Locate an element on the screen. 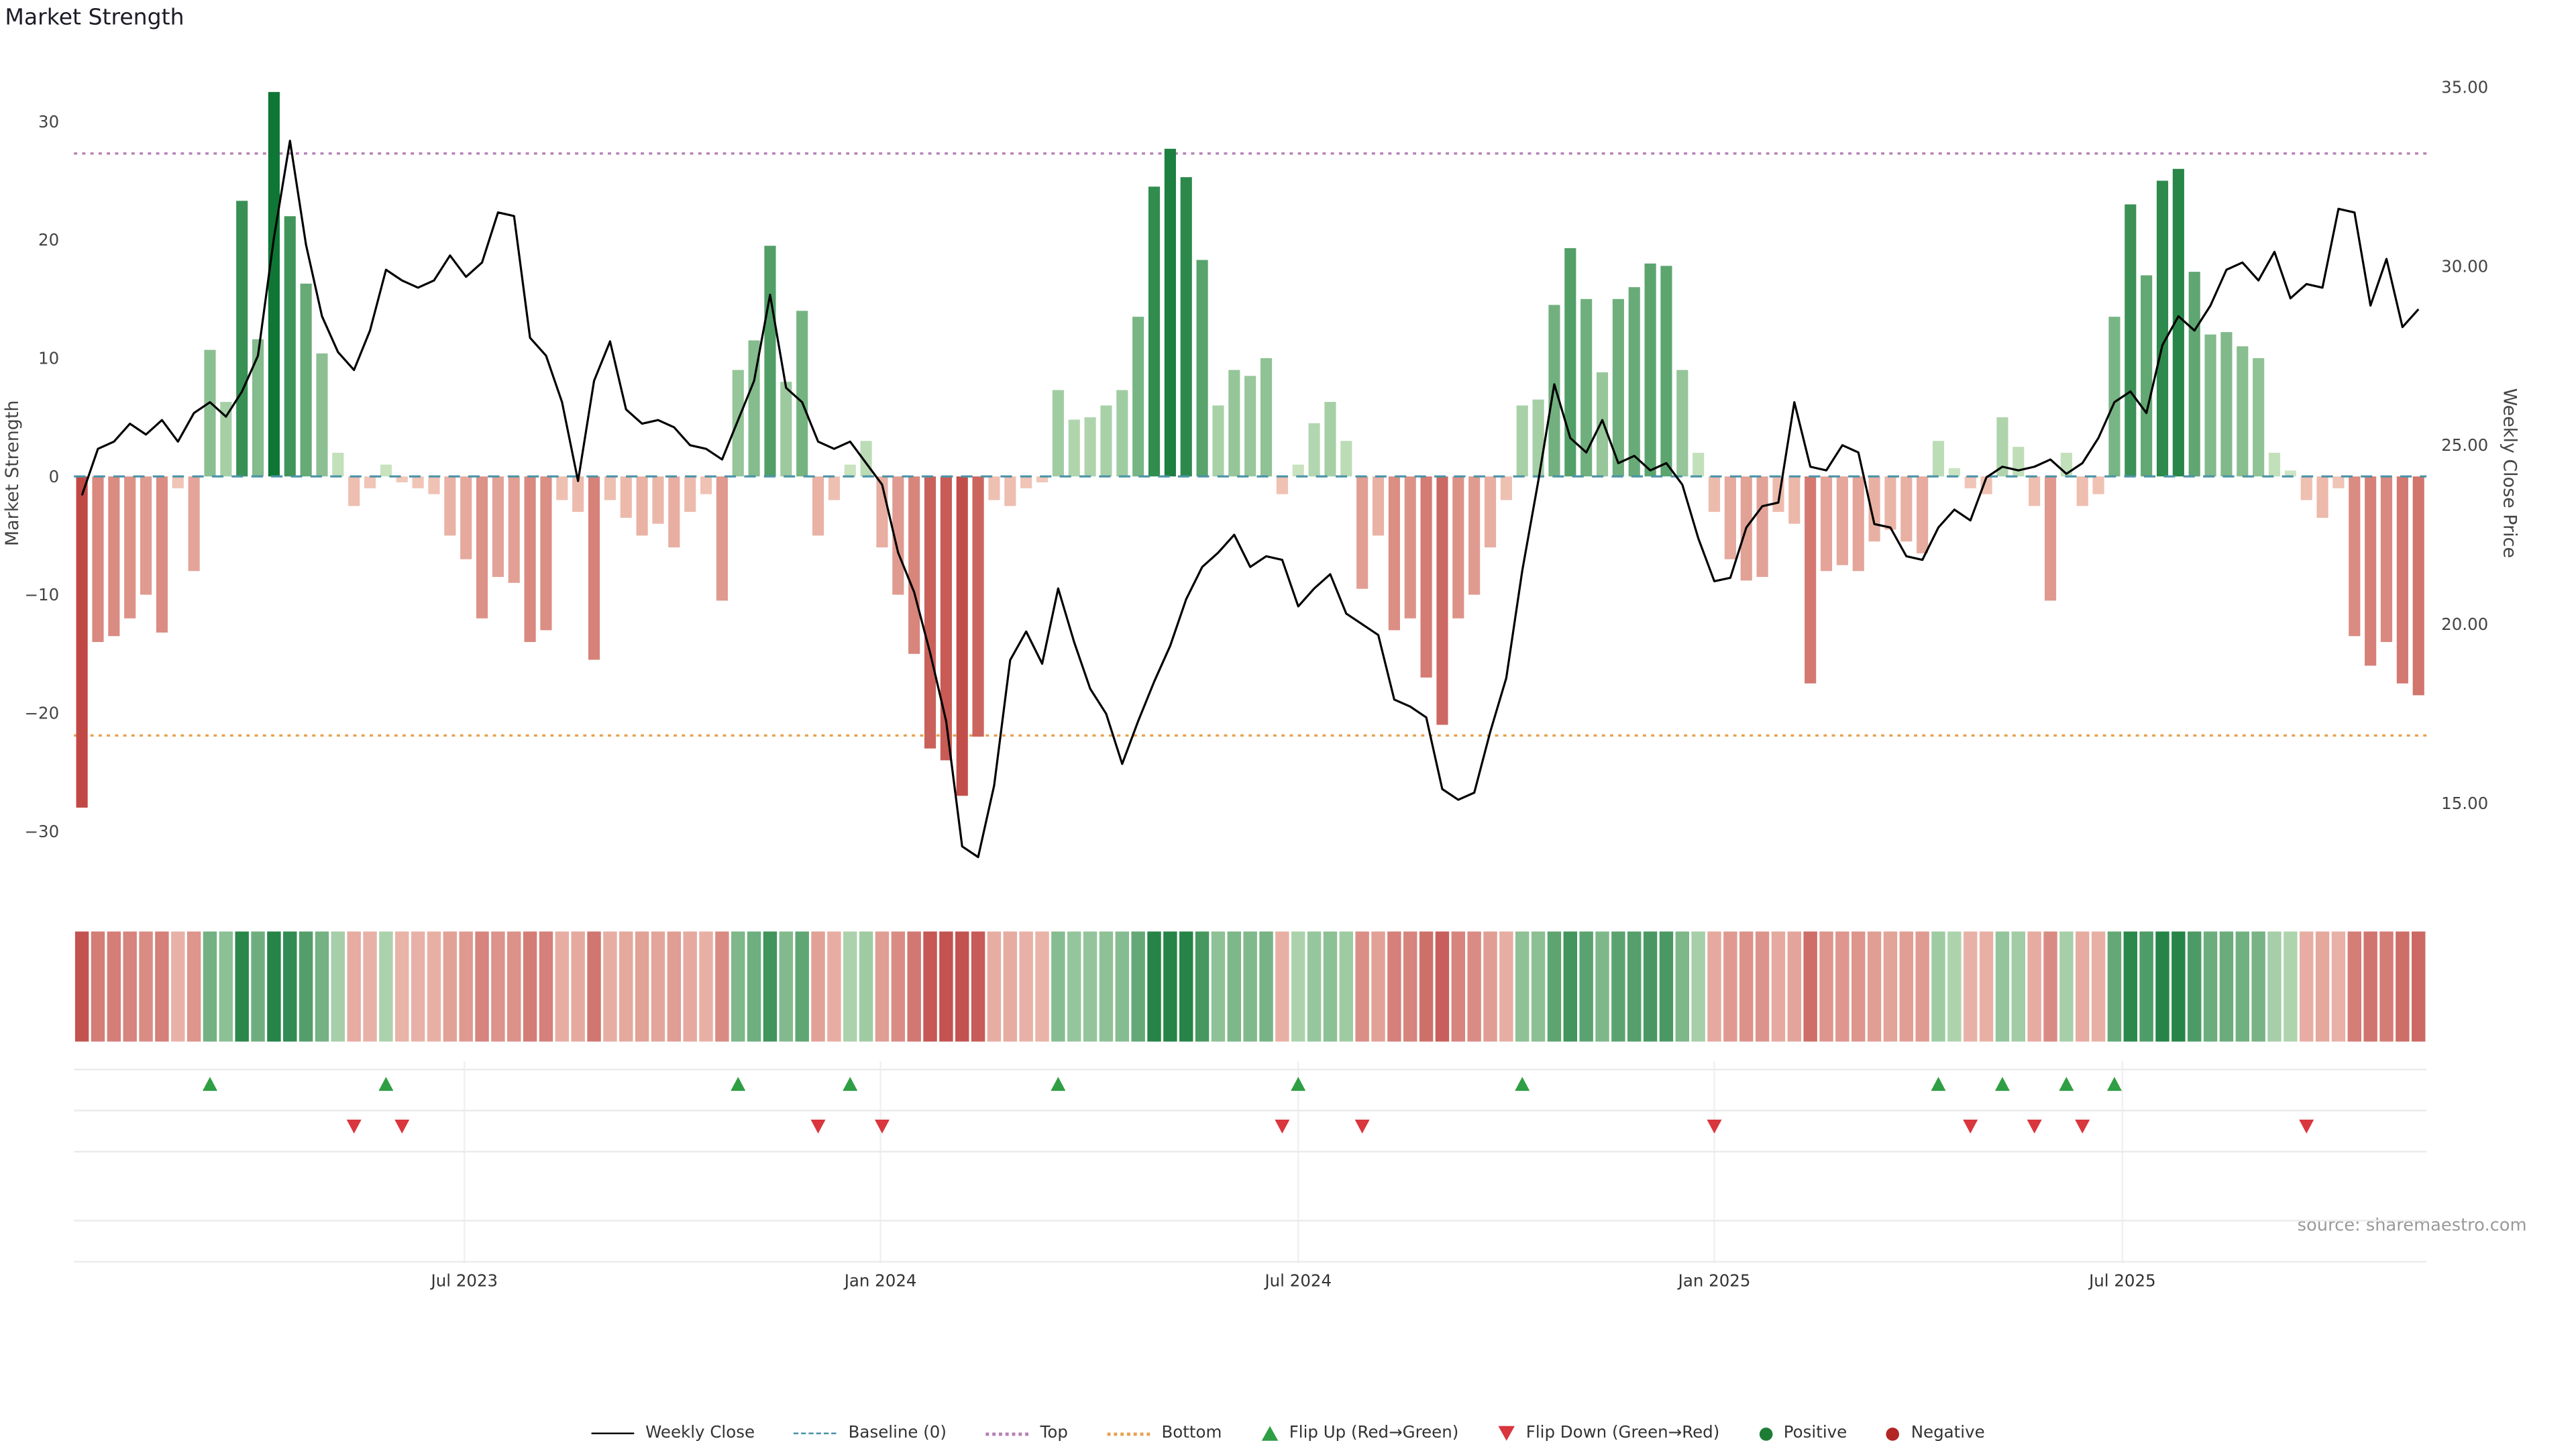 The width and height of the screenshot is (2576, 1449). y-axis-tick-left: 30 is located at coordinates (48, 121).